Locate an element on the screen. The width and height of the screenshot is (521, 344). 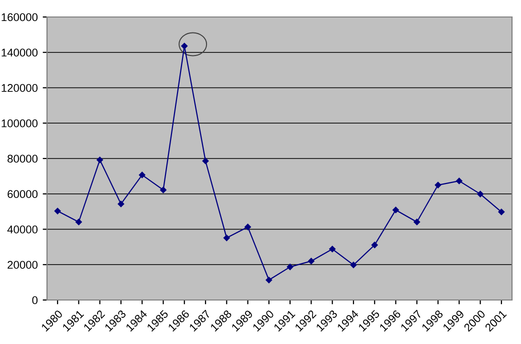
y-tick-label: 40000 is located at coordinates (22, 230).